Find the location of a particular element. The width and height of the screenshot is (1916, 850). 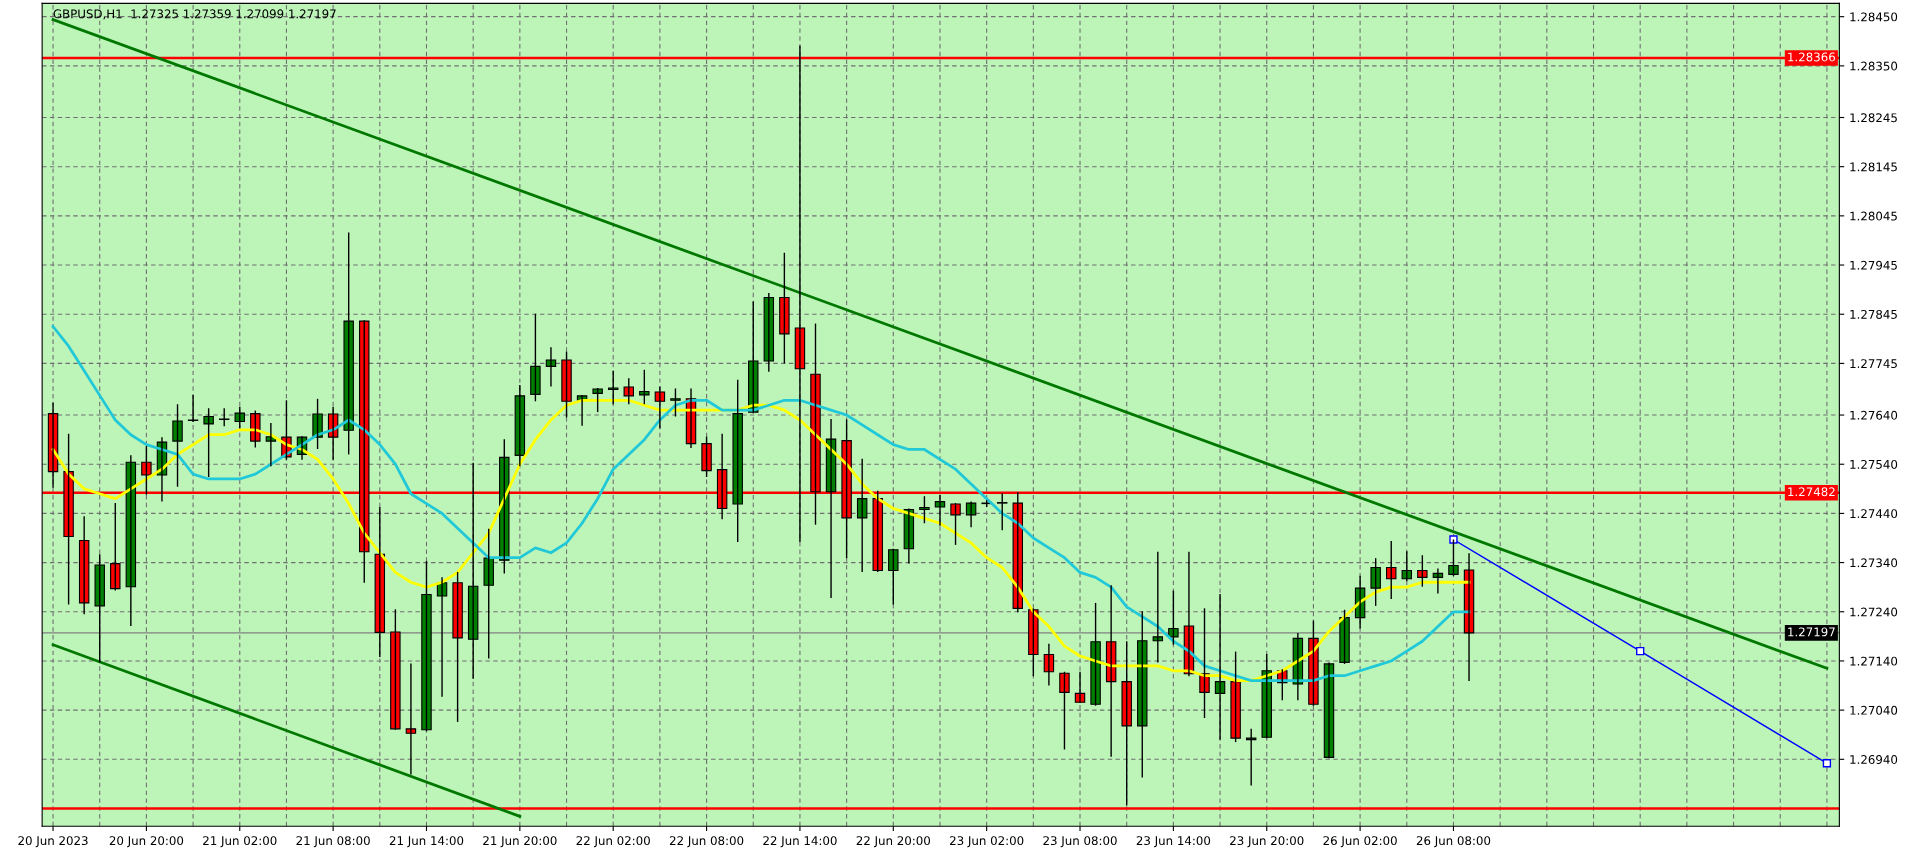

y-tick-label: 1.28145 is located at coordinates (1873, 167).